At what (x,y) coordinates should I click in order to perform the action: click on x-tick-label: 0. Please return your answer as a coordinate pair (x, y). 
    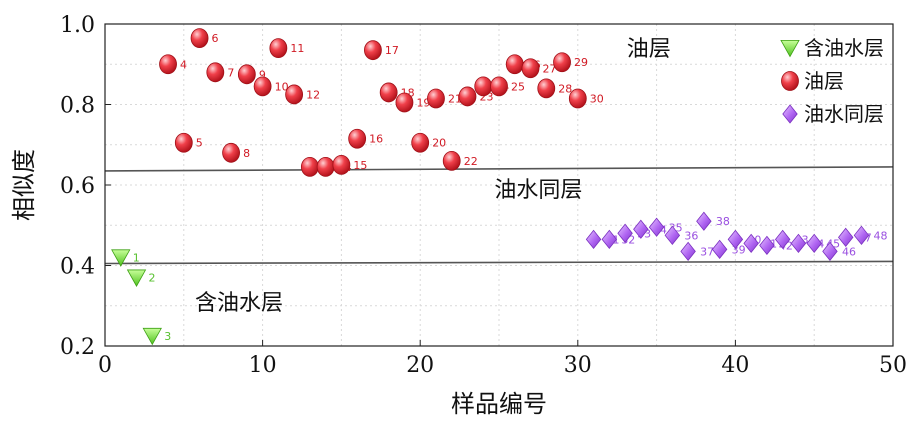
    Looking at the image, I should click on (105, 365).